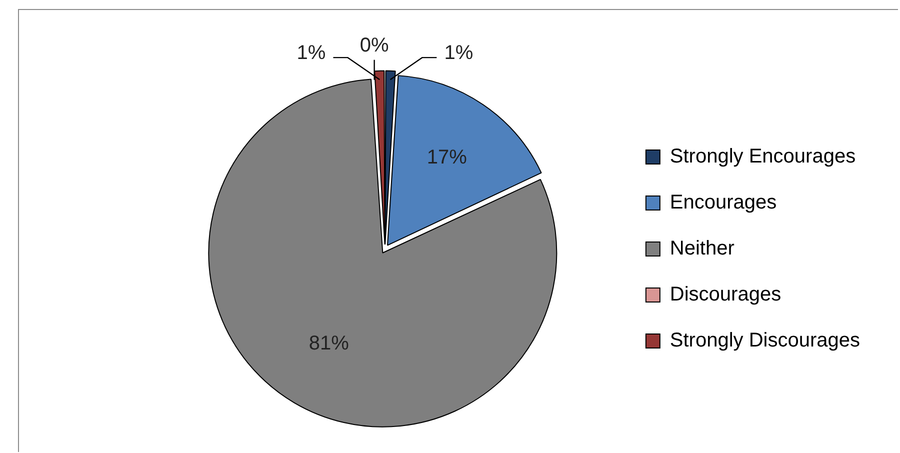 This screenshot has width=900, height=453. What do you see at coordinates (447, 157) in the screenshot?
I see `data-label: 17%` at bounding box center [447, 157].